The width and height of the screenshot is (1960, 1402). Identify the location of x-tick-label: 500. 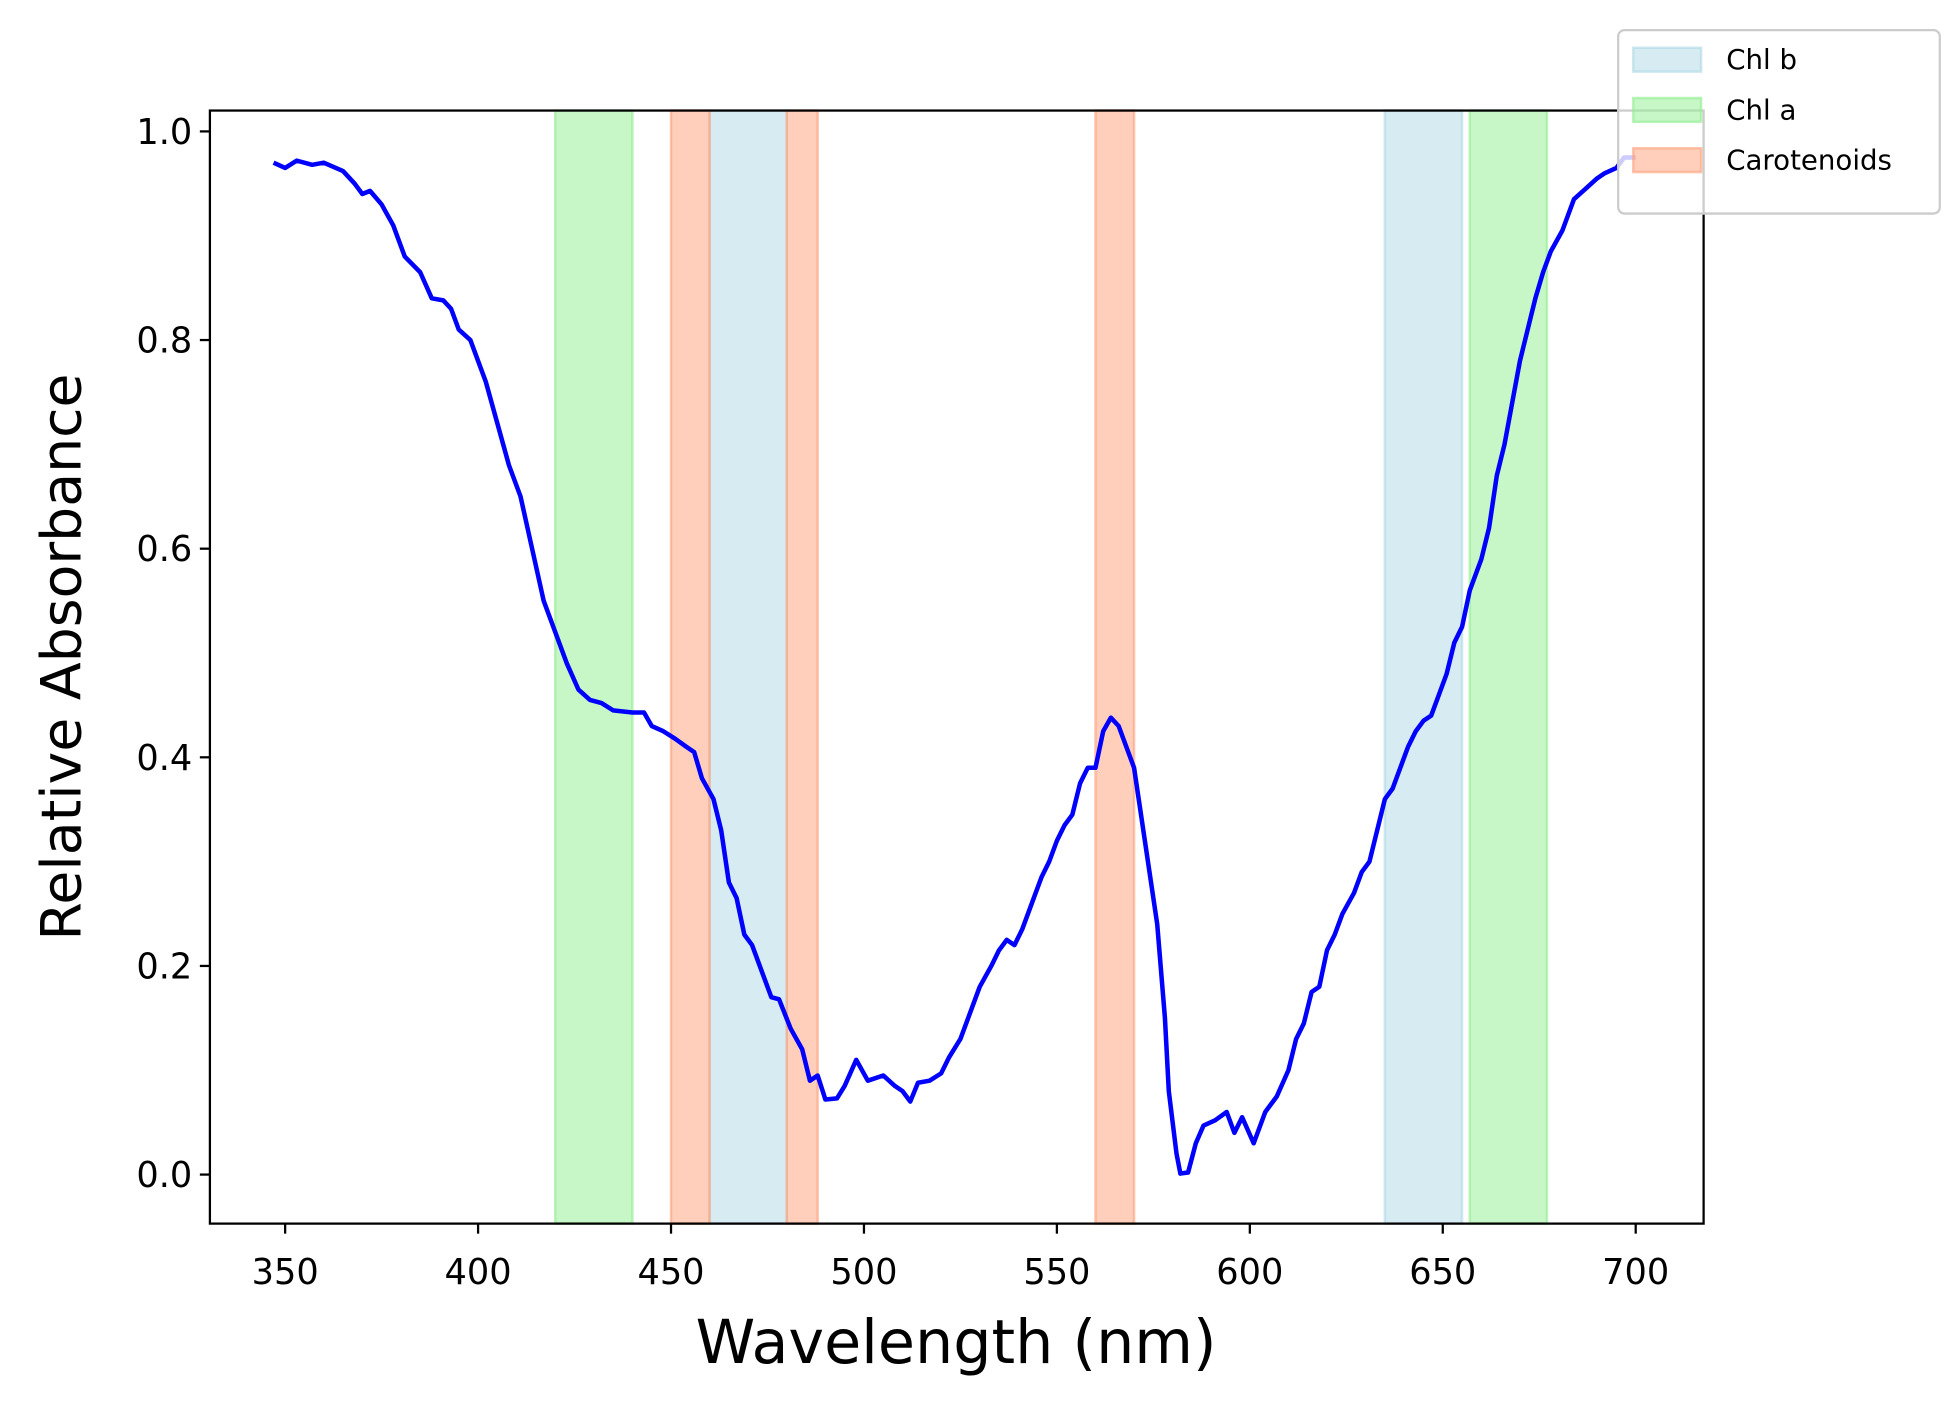
(863, 1272).